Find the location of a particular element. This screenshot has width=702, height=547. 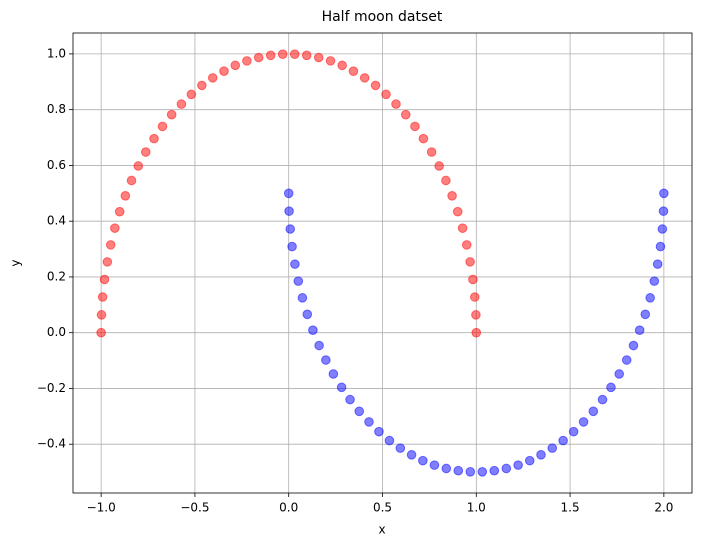

x-tick-label: −1.0 is located at coordinates (101, 508).